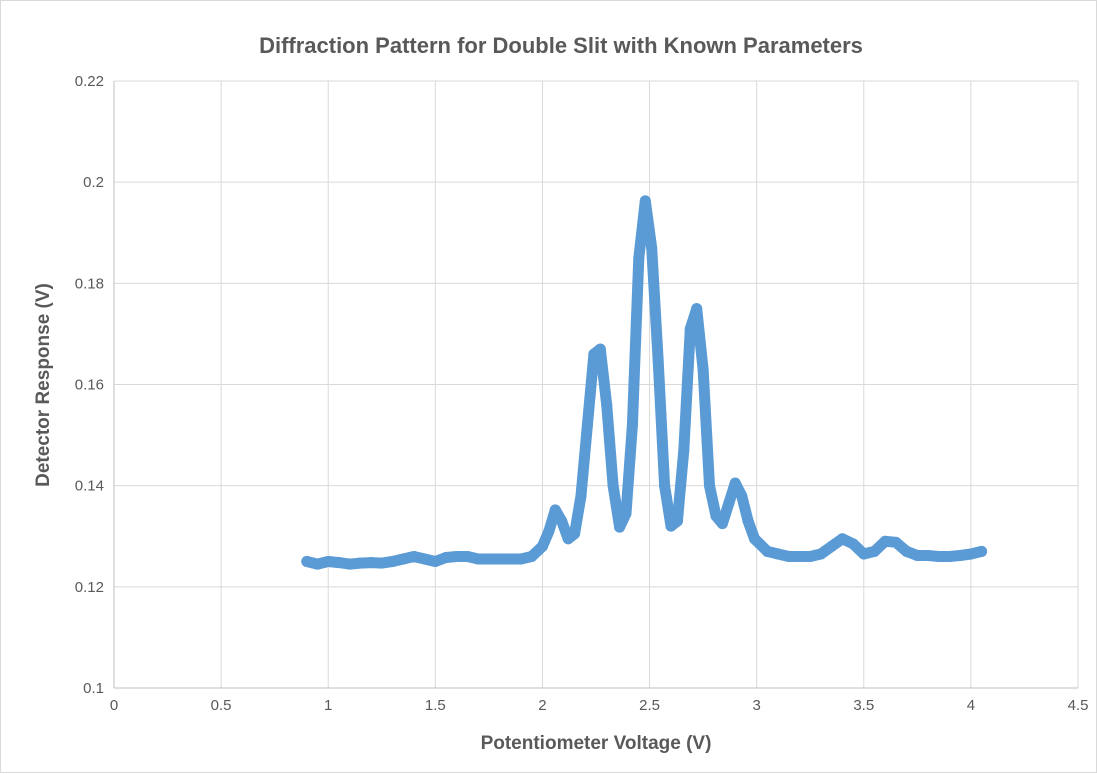 Image resolution: width=1097 pixels, height=774 pixels. I want to click on x-axis-title: Potentiometer Voltage (V), so click(596, 743).